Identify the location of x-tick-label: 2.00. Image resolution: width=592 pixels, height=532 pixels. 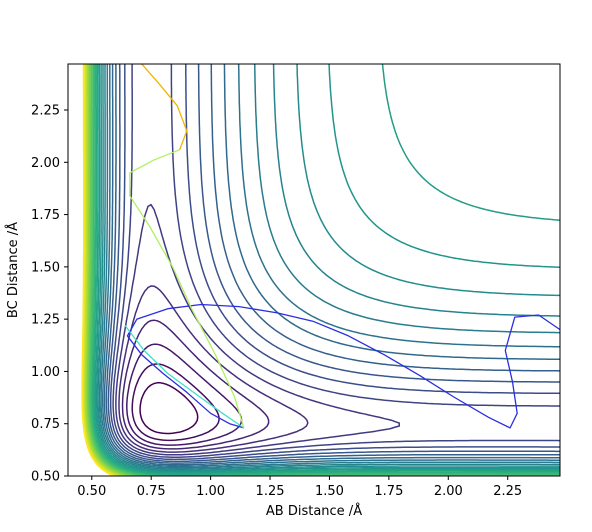
(448, 491).